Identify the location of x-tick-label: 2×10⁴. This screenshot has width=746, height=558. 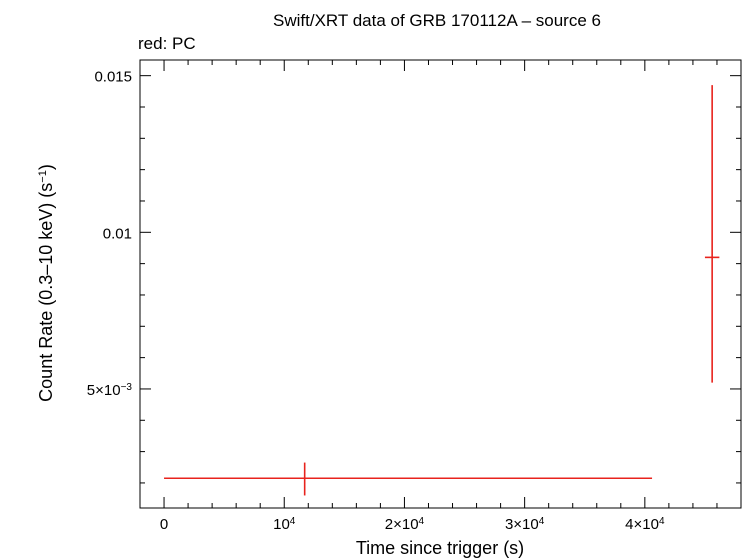
(405, 525).